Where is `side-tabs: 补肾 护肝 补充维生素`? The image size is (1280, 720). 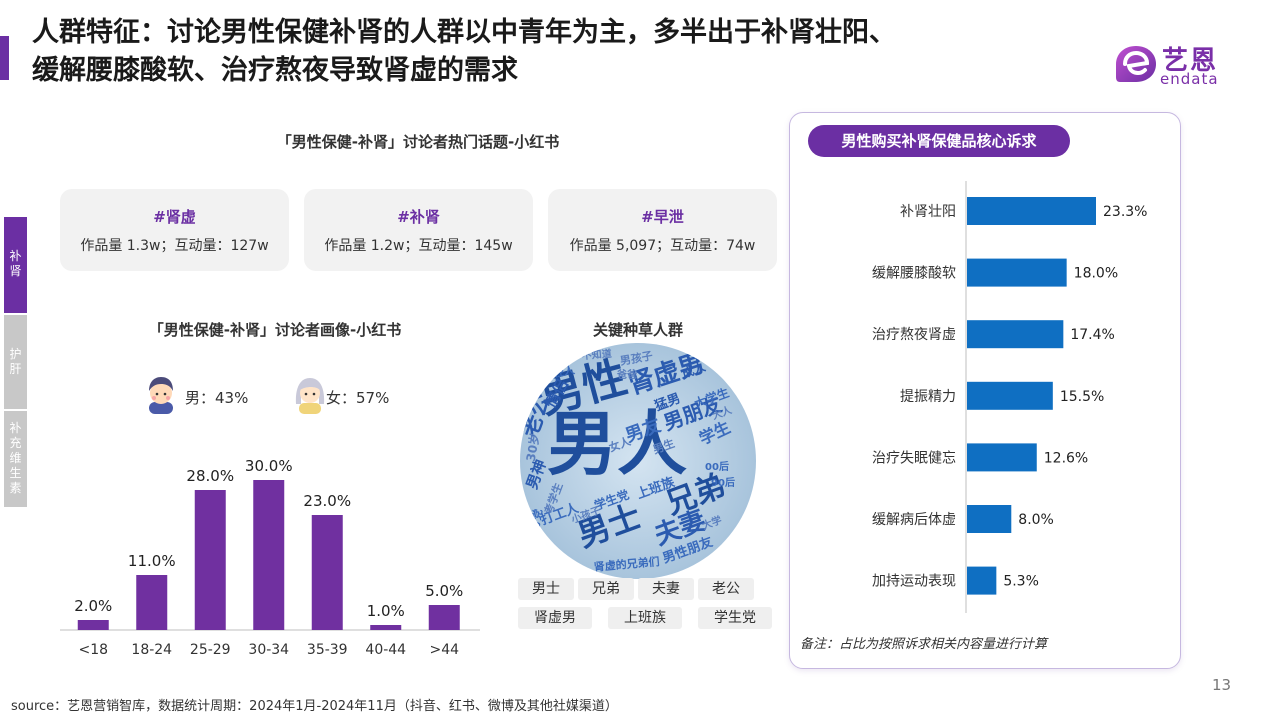 side-tabs: 补肾 护肝 补充维生素 is located at coordinates (15, 363).